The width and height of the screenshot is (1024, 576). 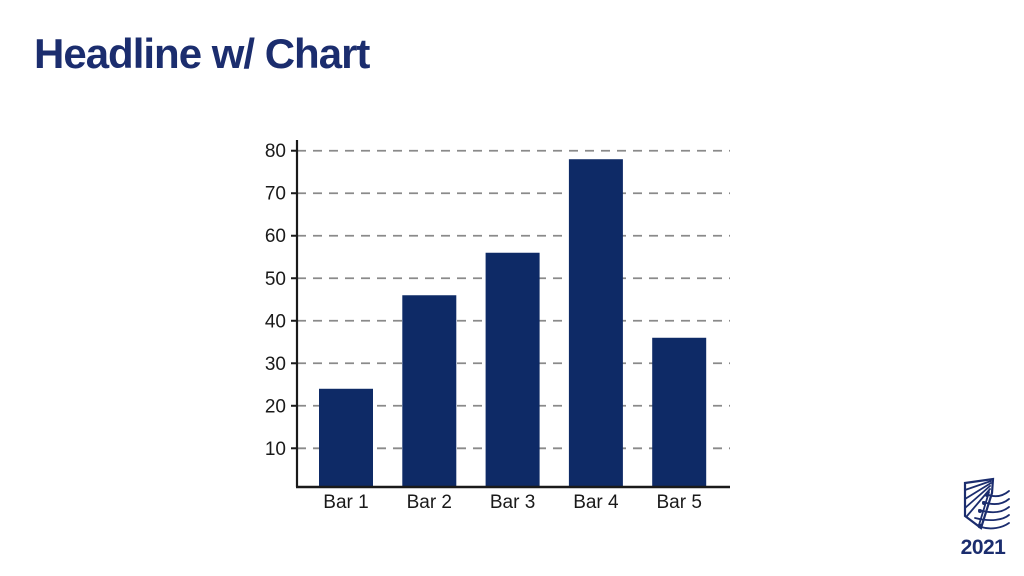 I want to click on x-tick-label: Bar 2, so click(x=429, y=502).